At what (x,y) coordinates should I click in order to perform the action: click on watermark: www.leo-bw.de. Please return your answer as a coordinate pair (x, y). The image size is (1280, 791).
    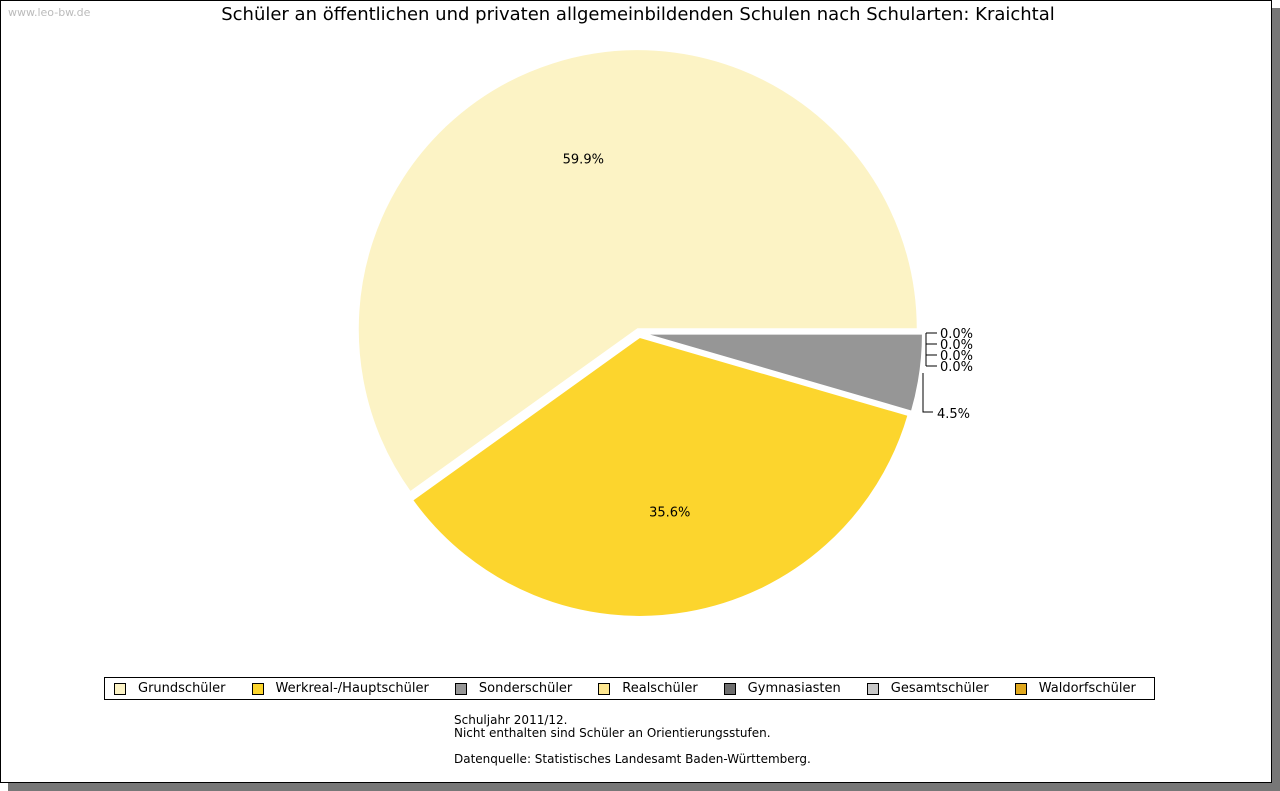
    Looking at the image, I should click on (49, 12).